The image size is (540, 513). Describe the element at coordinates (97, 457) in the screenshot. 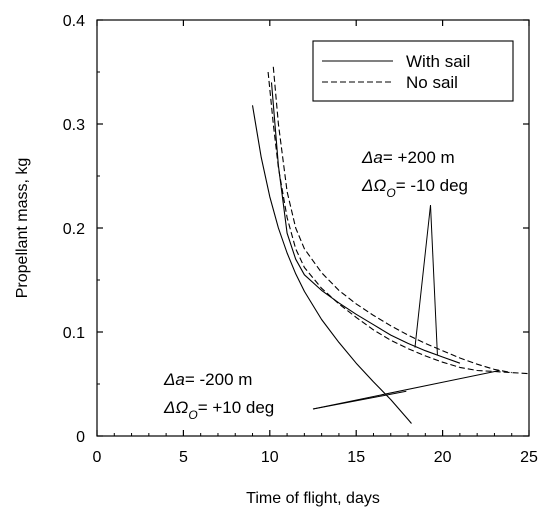

I see `x-tick-label: 0` at that location.